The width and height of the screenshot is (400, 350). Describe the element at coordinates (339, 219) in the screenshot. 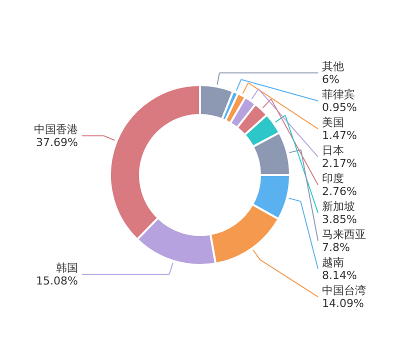

I see `data-label: 3.85%` at that location.